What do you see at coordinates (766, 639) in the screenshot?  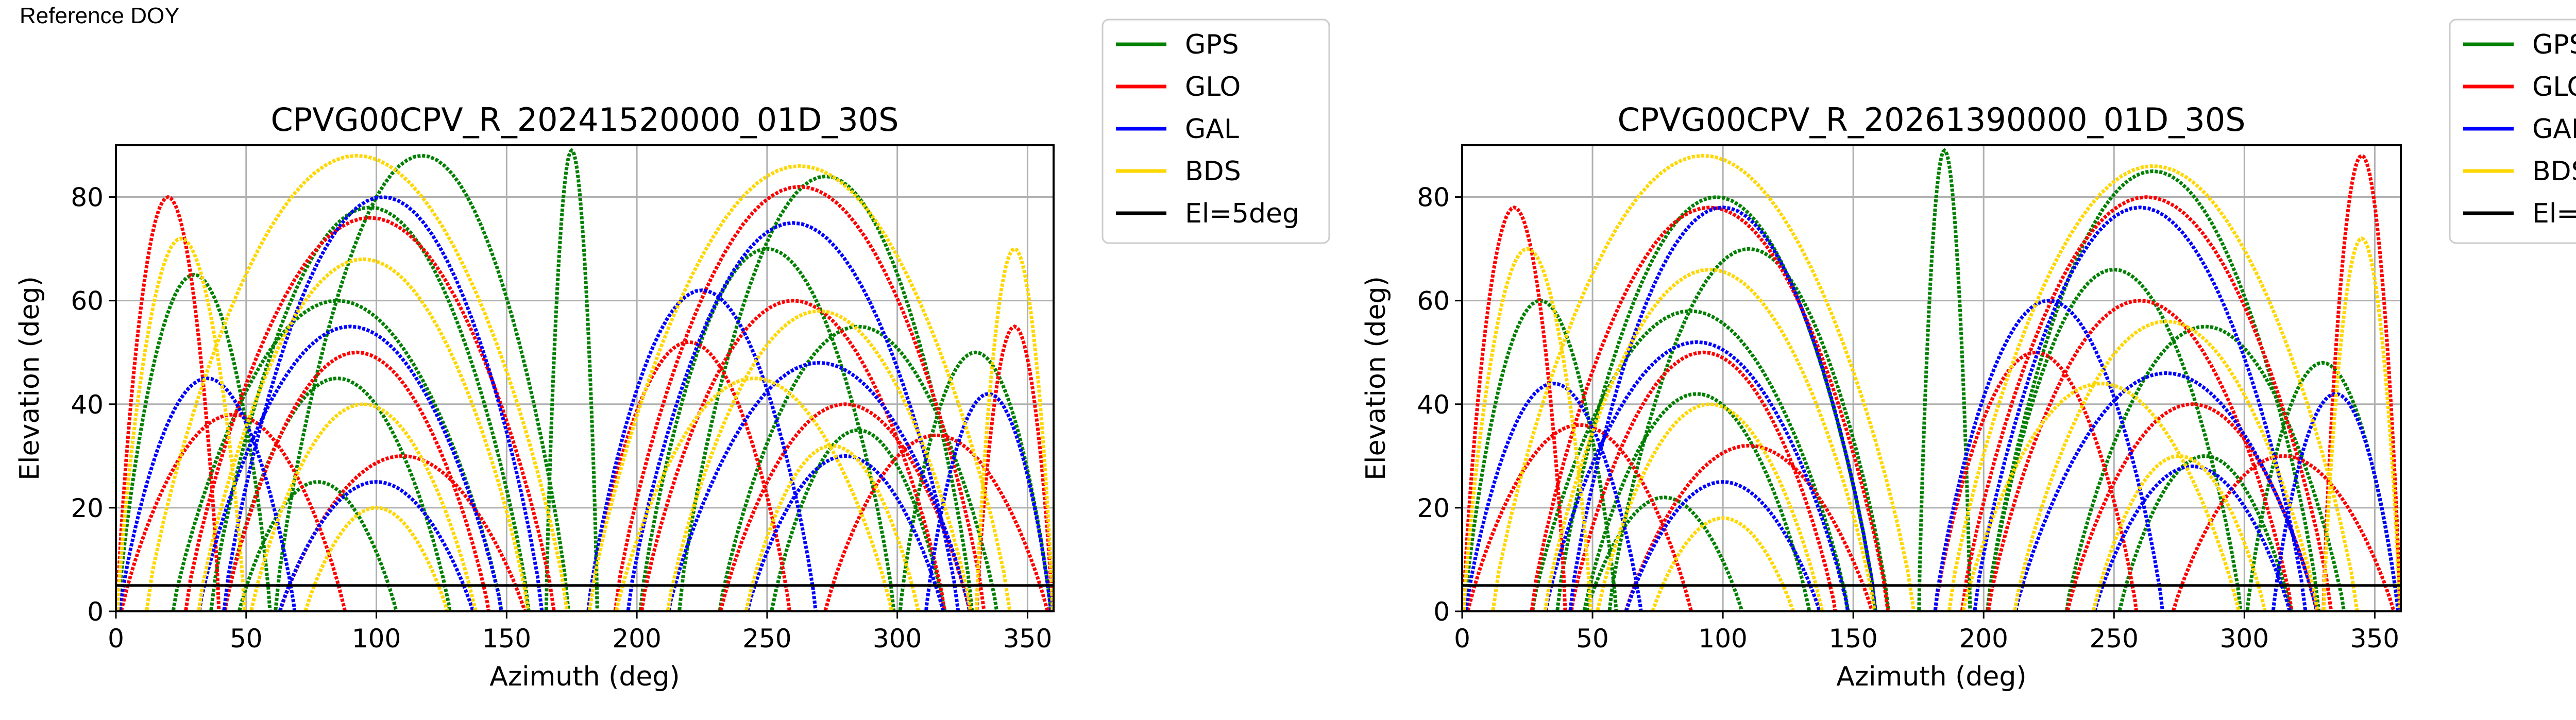 I see `x-tick-label: 250` at bounding box center [766, 639].